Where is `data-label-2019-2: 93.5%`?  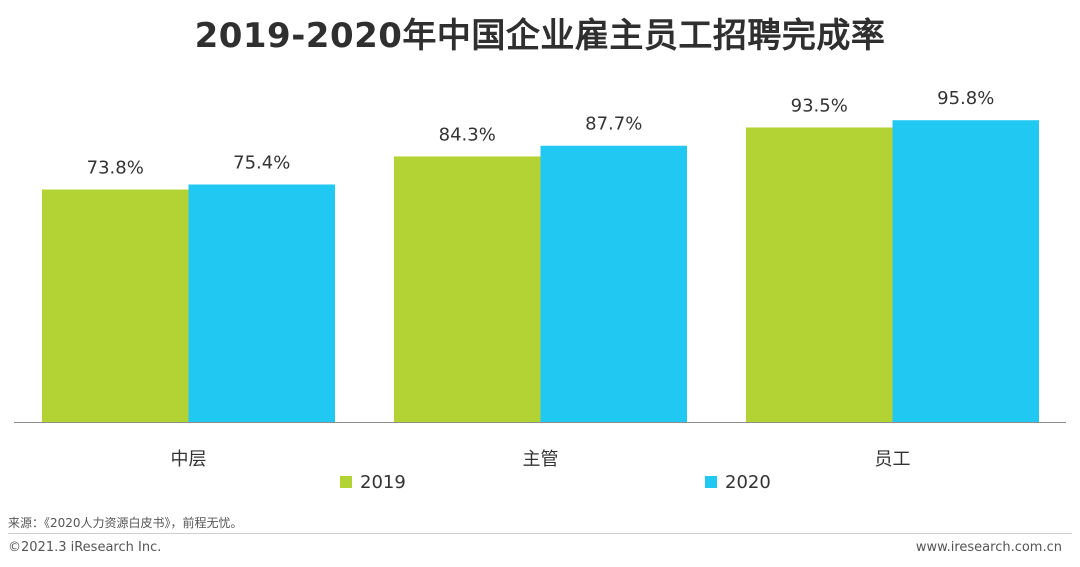
data-label-2019-2: 93.5% is located at coordinates (819, 105).